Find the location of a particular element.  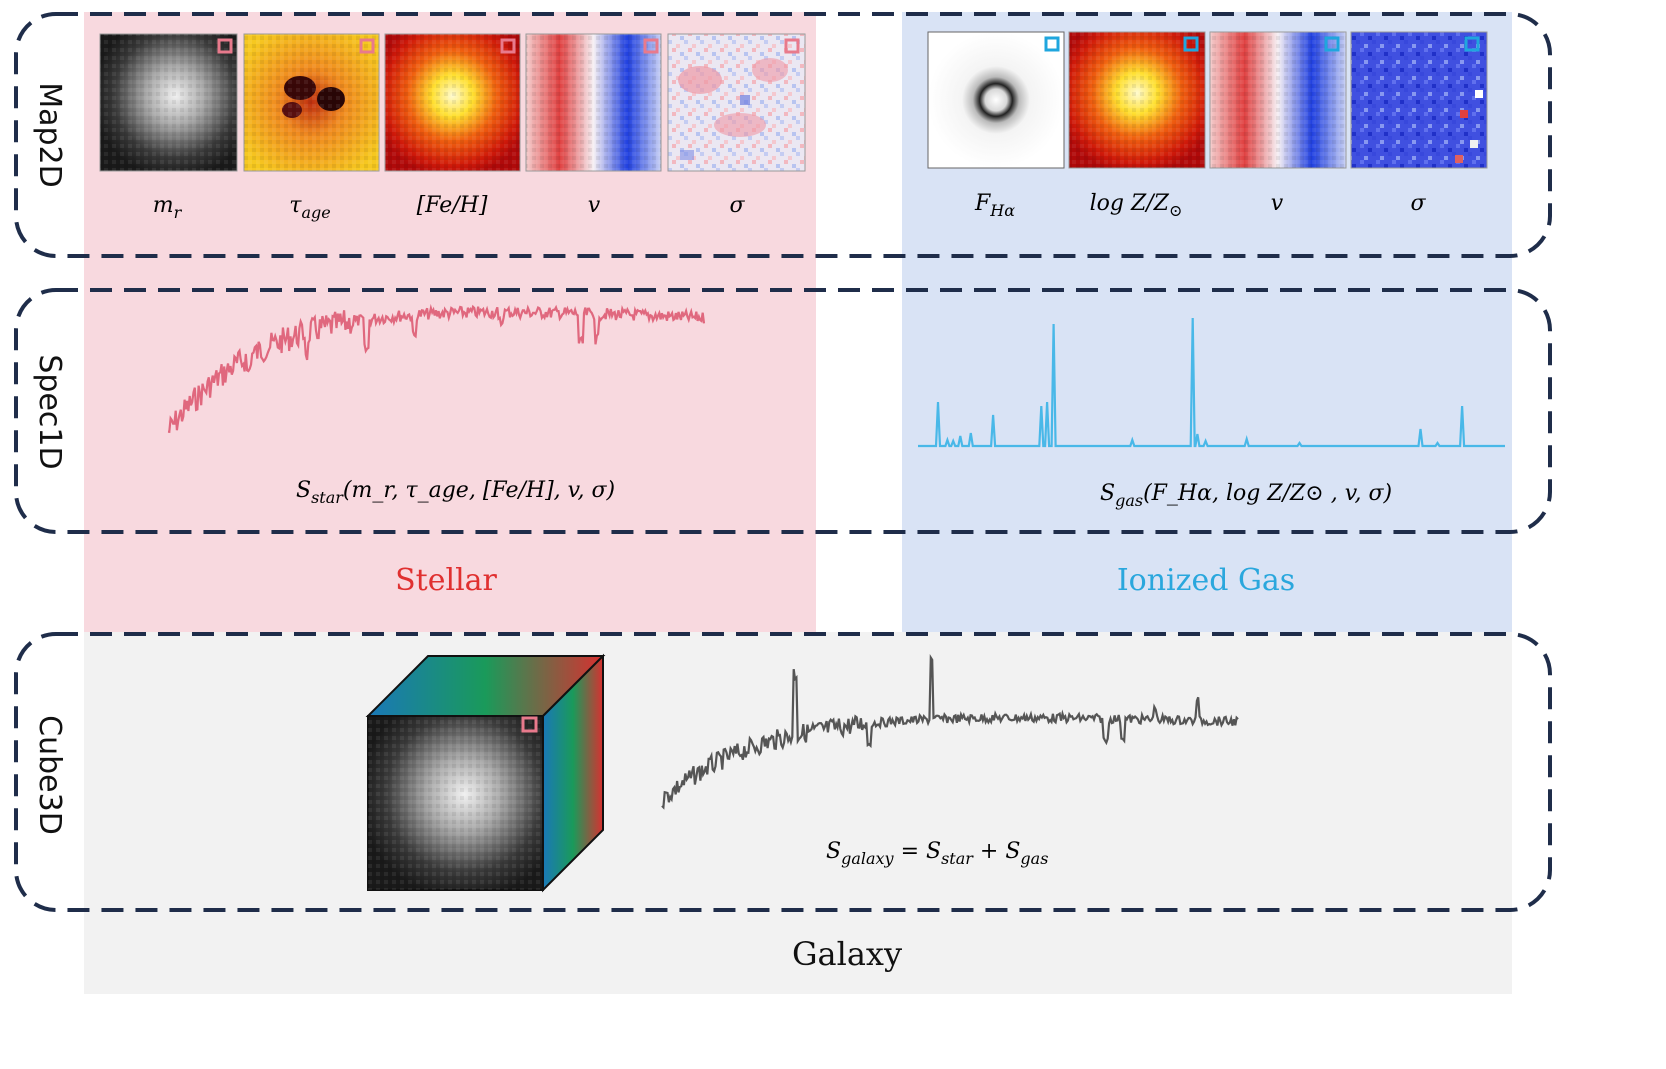

stellar-map-tau-age is located at coordinates (311, 102).